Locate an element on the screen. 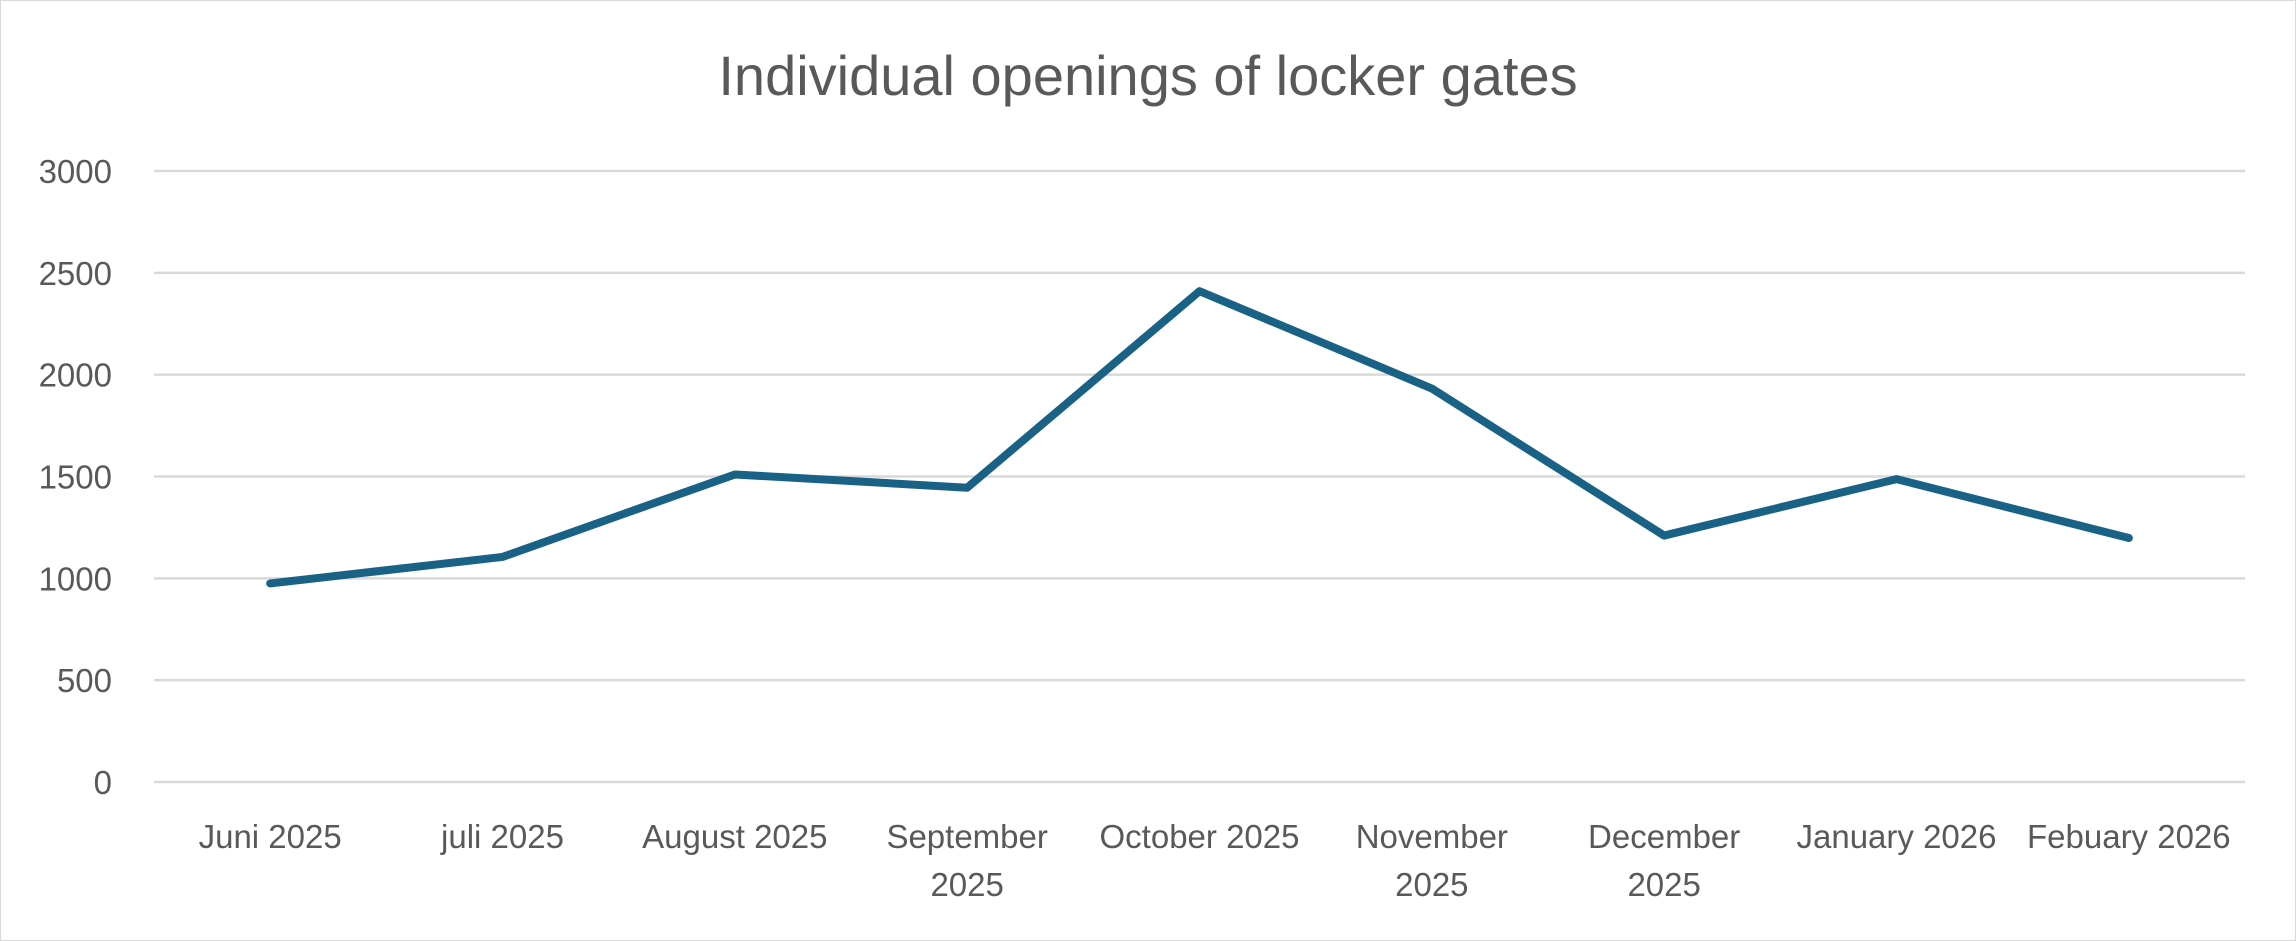 The image size is (2296, 941). x-tick-label: January 2026 is located at coordinates (1897, 836).